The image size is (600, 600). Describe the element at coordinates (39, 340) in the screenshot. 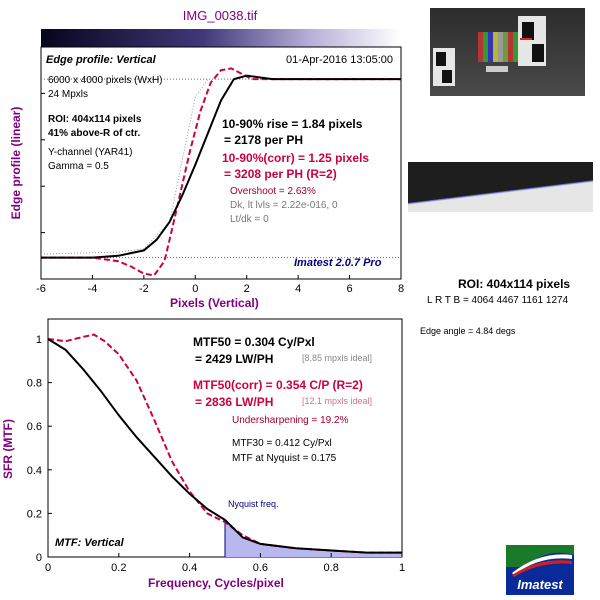

I see `mtf-ytick-label: 1` at that location.